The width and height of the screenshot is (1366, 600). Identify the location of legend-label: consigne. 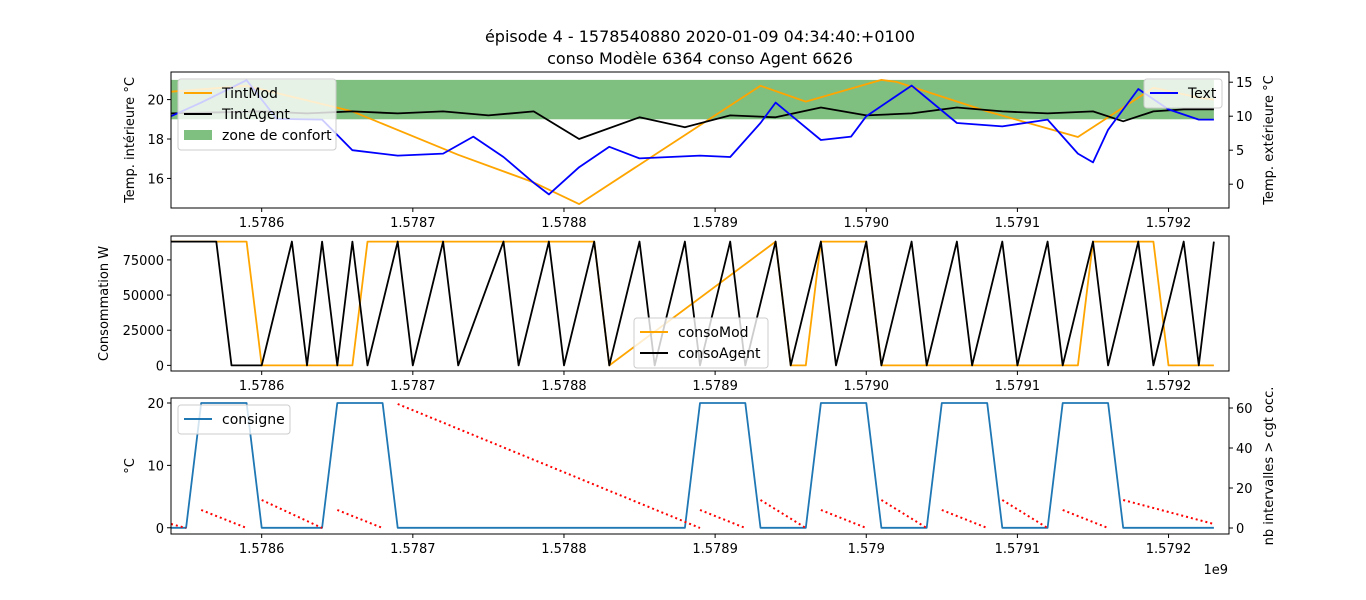
(253, 420).